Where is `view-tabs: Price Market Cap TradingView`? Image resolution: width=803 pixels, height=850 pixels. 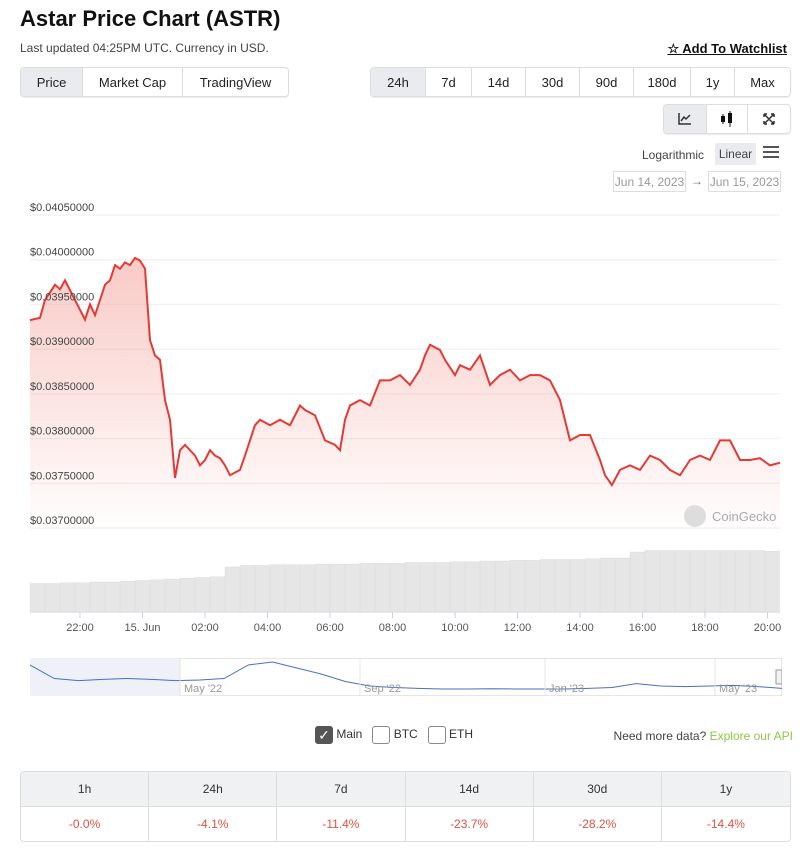
view-tabs: Price Market Cap TradingView is located at coordinates (154, 82).